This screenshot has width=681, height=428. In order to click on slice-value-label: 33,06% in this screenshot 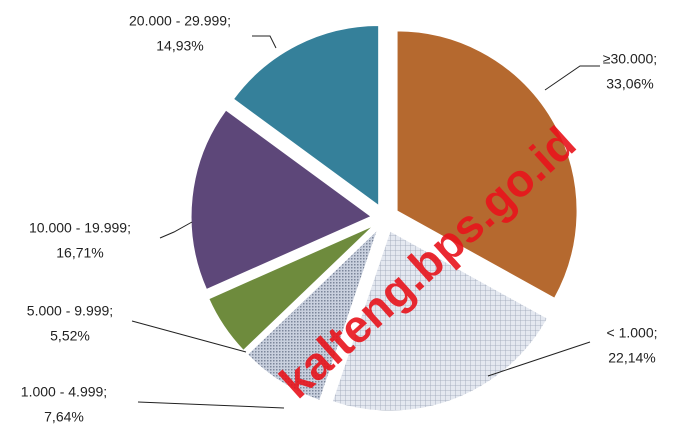, I will do `click(629, 84)`.